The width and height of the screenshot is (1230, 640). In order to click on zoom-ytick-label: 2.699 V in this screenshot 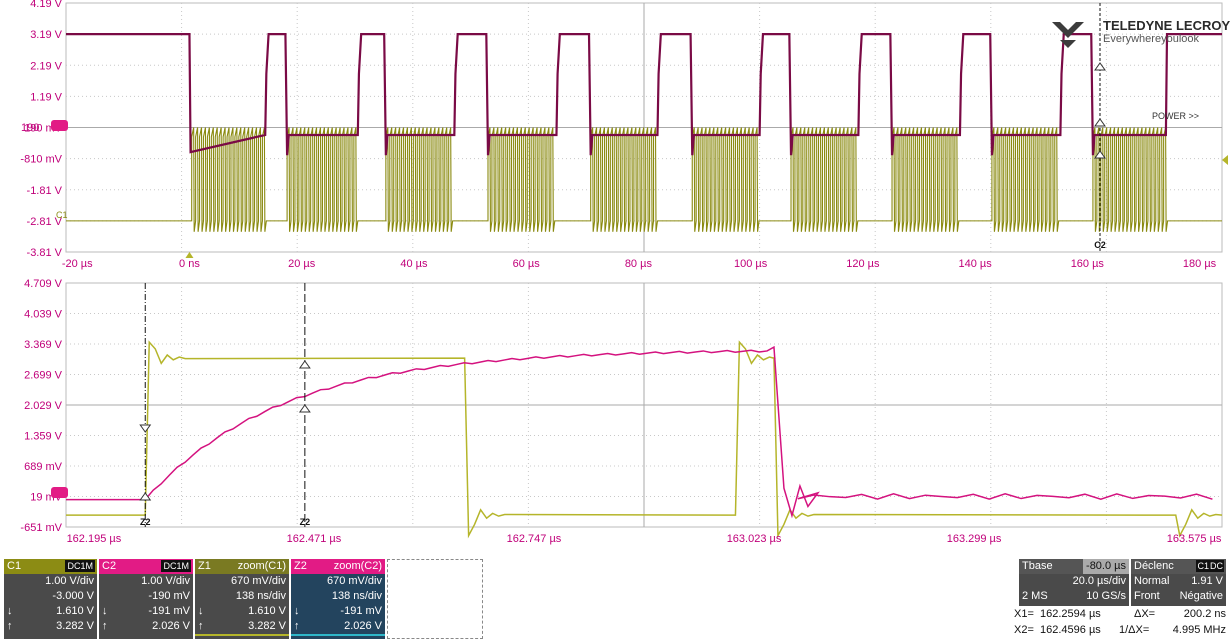, I will do `click(43, 376)`.